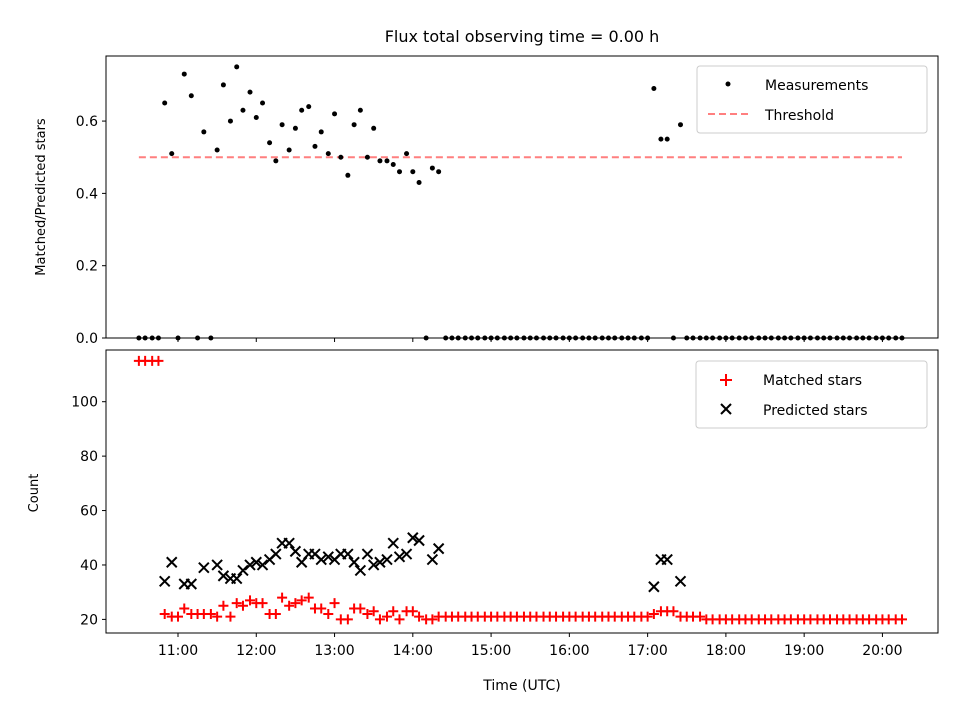 Image resolution: width=960 pixels, height=720 pixels. Describe the element at coordinates (89, 457) in the screenshot. I see `bottom-ytick-label: 80` at that location.